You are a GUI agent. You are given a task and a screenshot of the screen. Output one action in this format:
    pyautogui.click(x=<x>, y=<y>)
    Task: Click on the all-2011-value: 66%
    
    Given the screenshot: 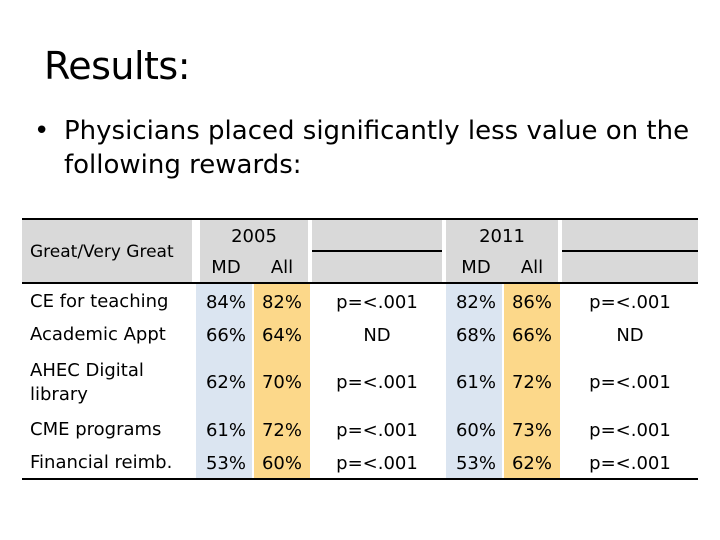 What is the action you would take?
    pyautogui.click(x=531, y=335)
    